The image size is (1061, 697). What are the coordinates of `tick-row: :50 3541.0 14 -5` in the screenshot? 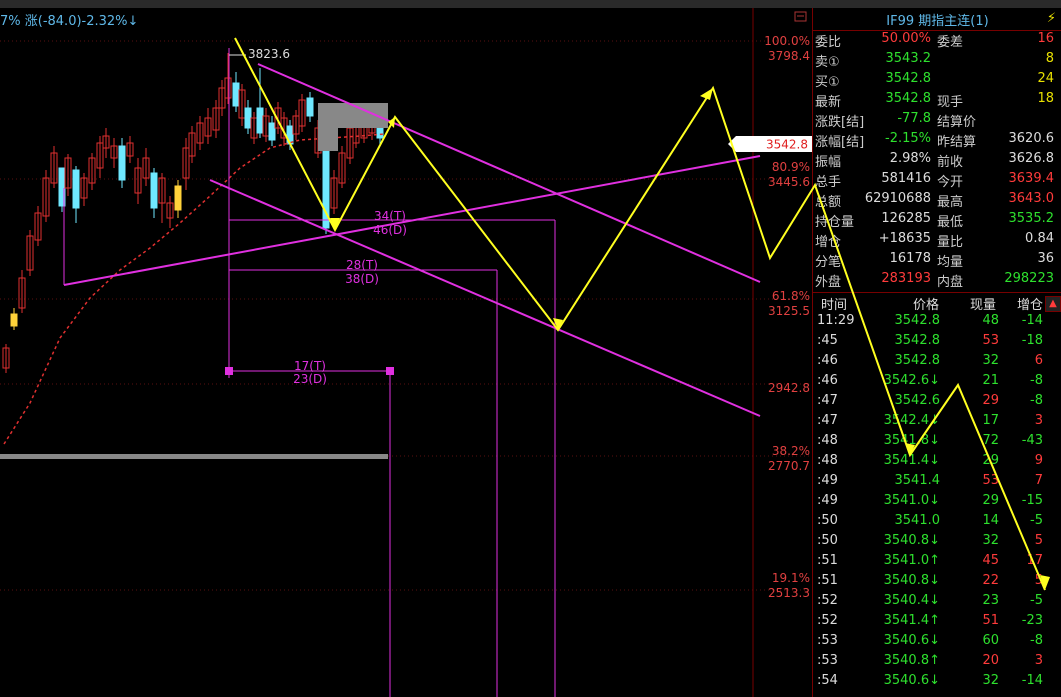 It's located at (937, 521).